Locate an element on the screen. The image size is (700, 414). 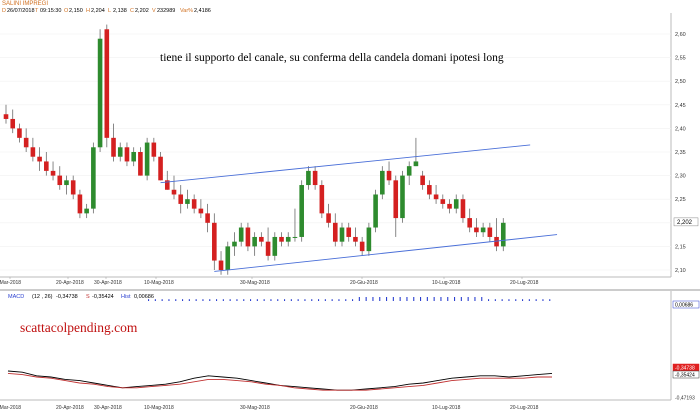
price-tick-label: 2,60 is located at coordinates (680, 35).